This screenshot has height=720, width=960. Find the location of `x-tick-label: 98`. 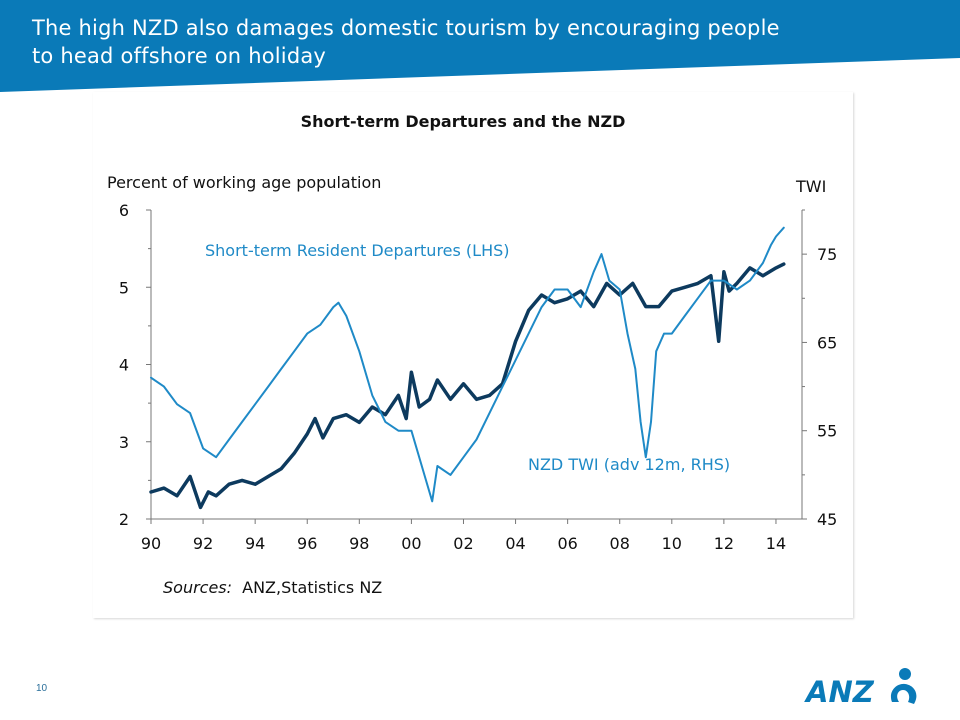

x-tick-label: 98 is located at coordinates (359, 543).